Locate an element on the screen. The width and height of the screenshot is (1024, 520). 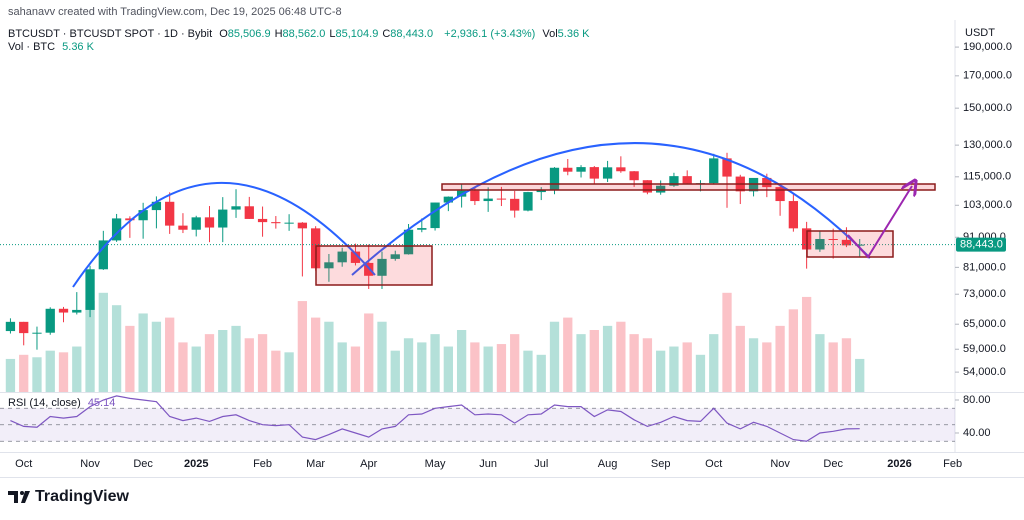
y-tick-label: 73,000.0 is located at coordinates (984, 294).